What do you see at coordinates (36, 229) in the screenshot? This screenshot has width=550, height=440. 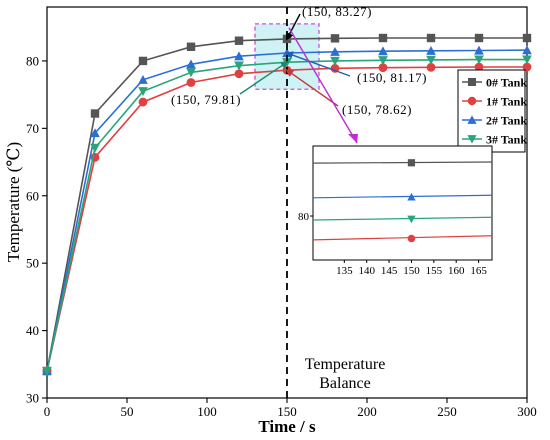 I see `y-axis-ticks: 30 40 50 60 70 80` at bounding box center [36, 229].